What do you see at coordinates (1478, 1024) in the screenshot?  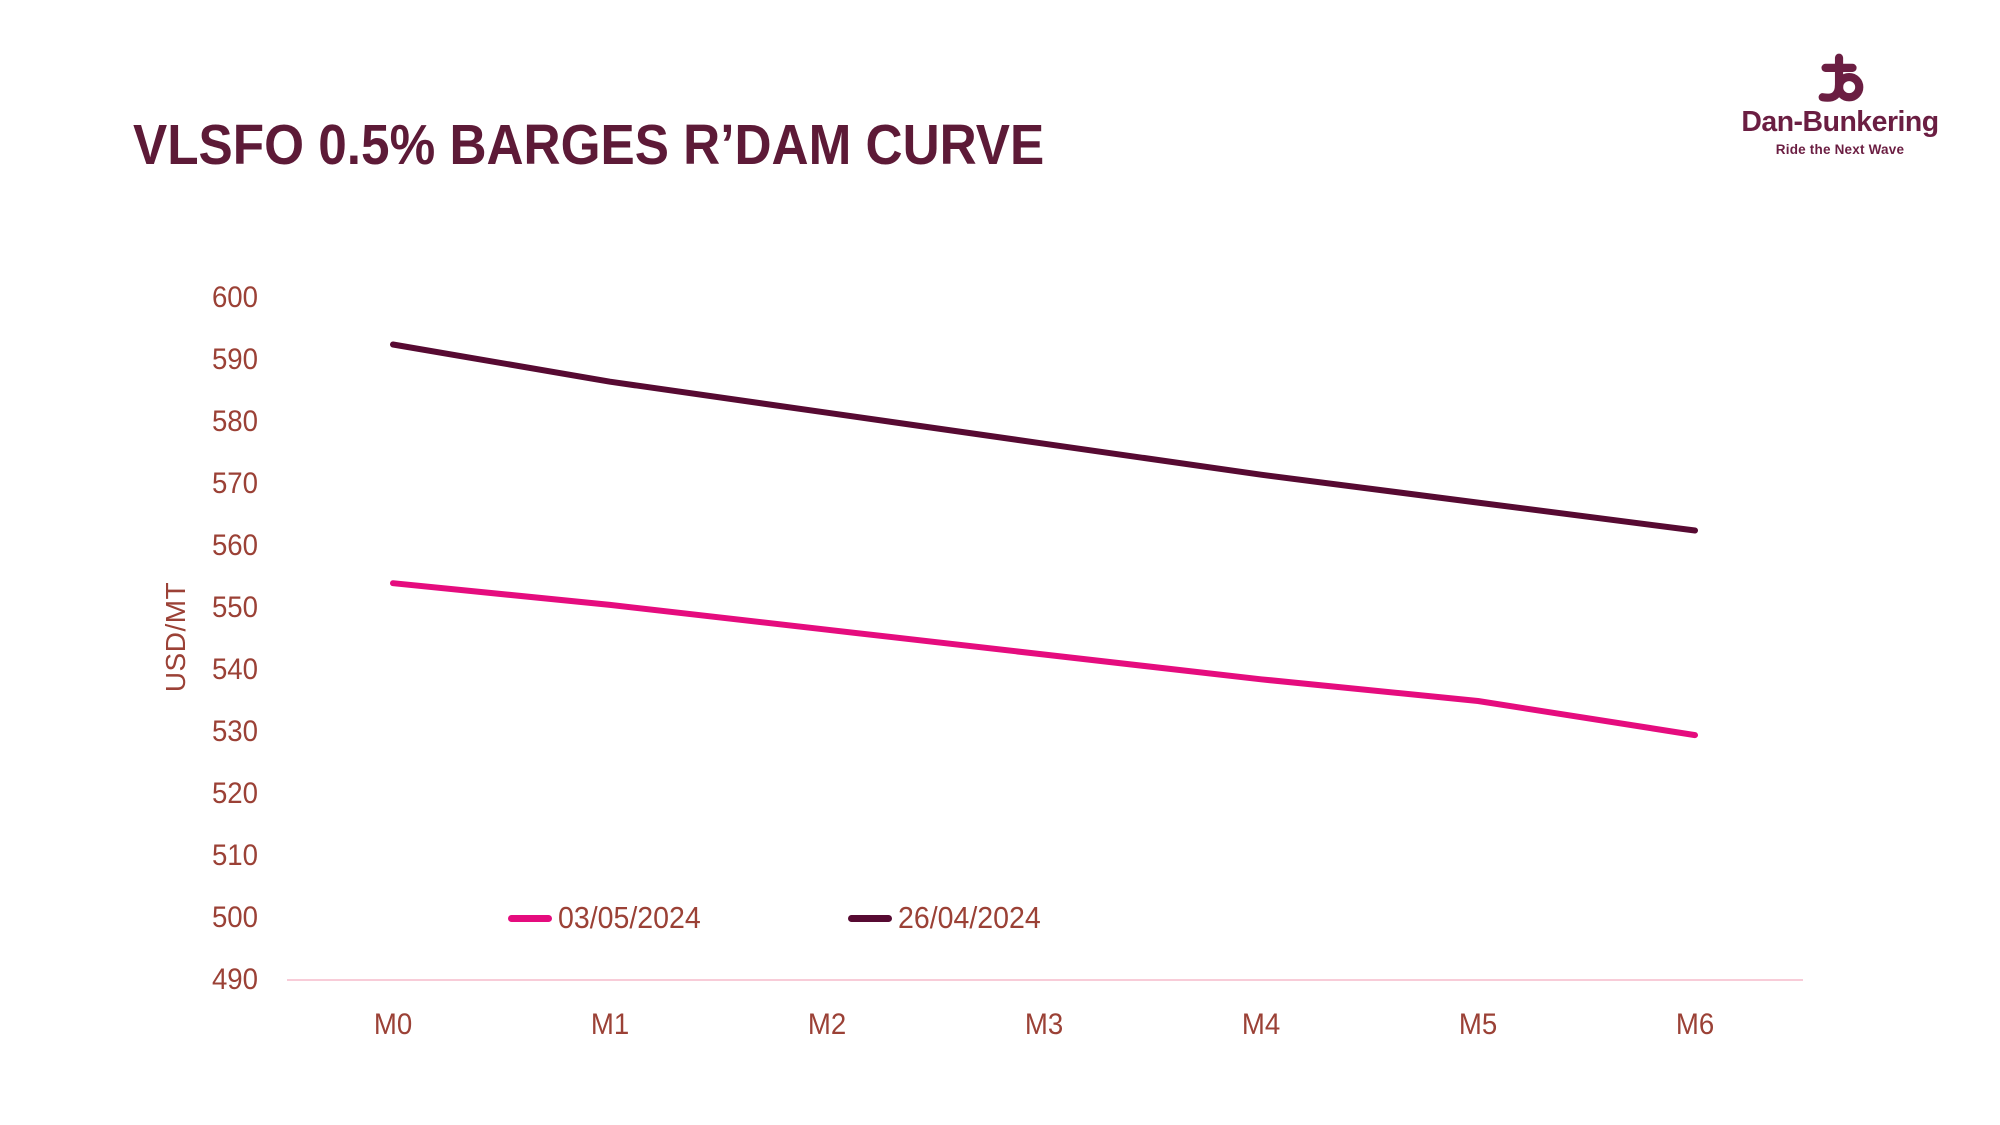 I see `x-tick-label: M5` at bounding box center [1478, 1024].